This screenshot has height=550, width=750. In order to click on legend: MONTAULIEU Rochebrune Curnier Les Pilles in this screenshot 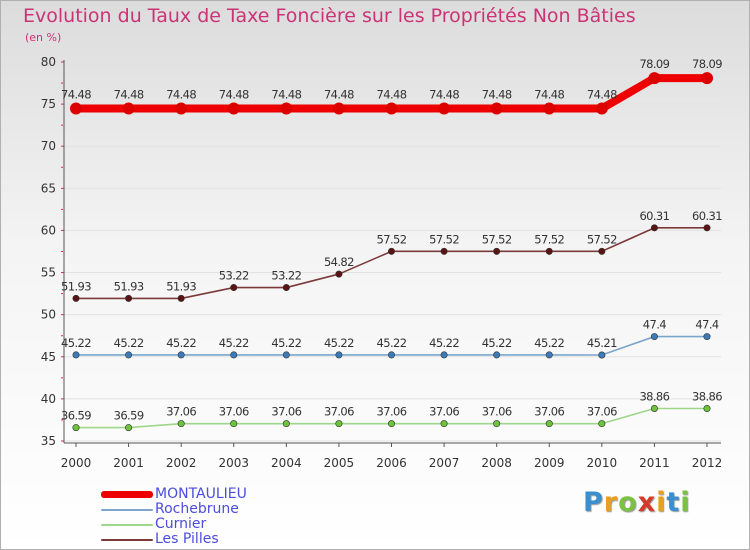, I will do `click(174, 517)`.